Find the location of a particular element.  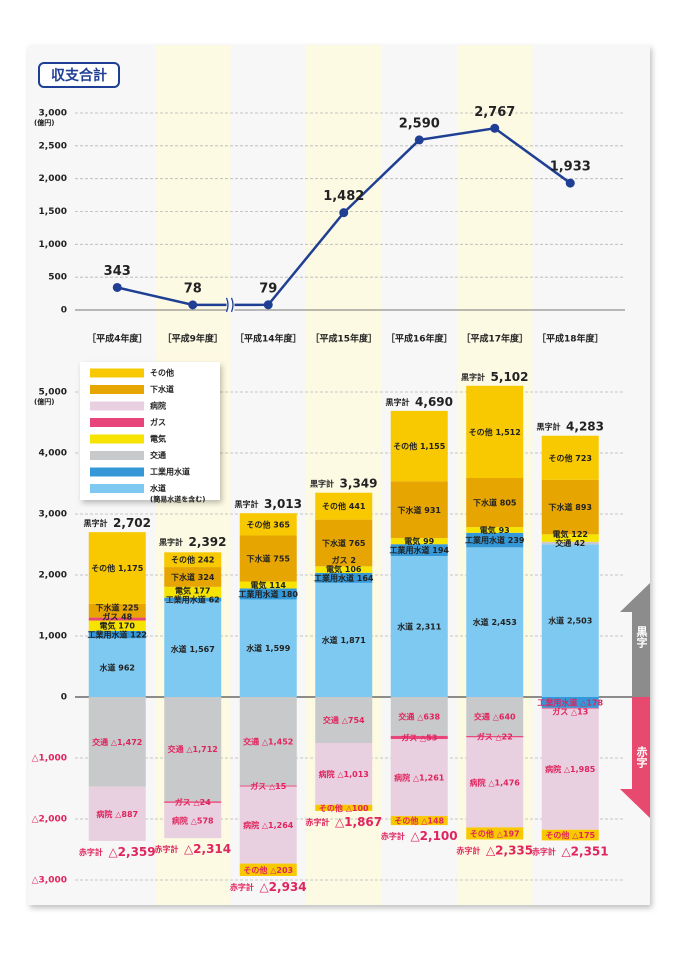

category-label: ［平成9年度］ is located at coordinates (193, 339).